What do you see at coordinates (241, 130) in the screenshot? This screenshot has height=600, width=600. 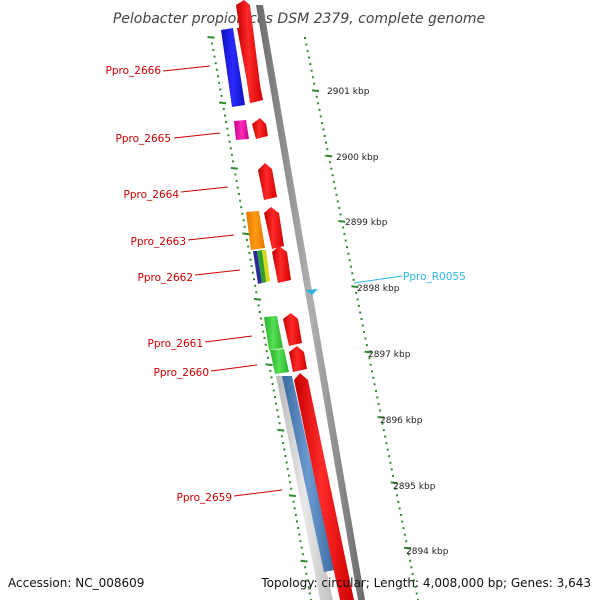 I see `cds-2665-reverse` at bounding box center [241, 130].